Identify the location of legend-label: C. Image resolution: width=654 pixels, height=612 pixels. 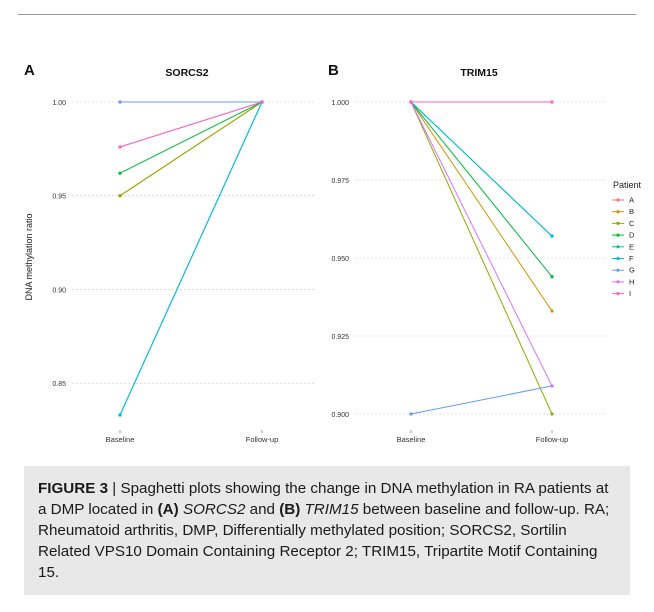
(632, 223).